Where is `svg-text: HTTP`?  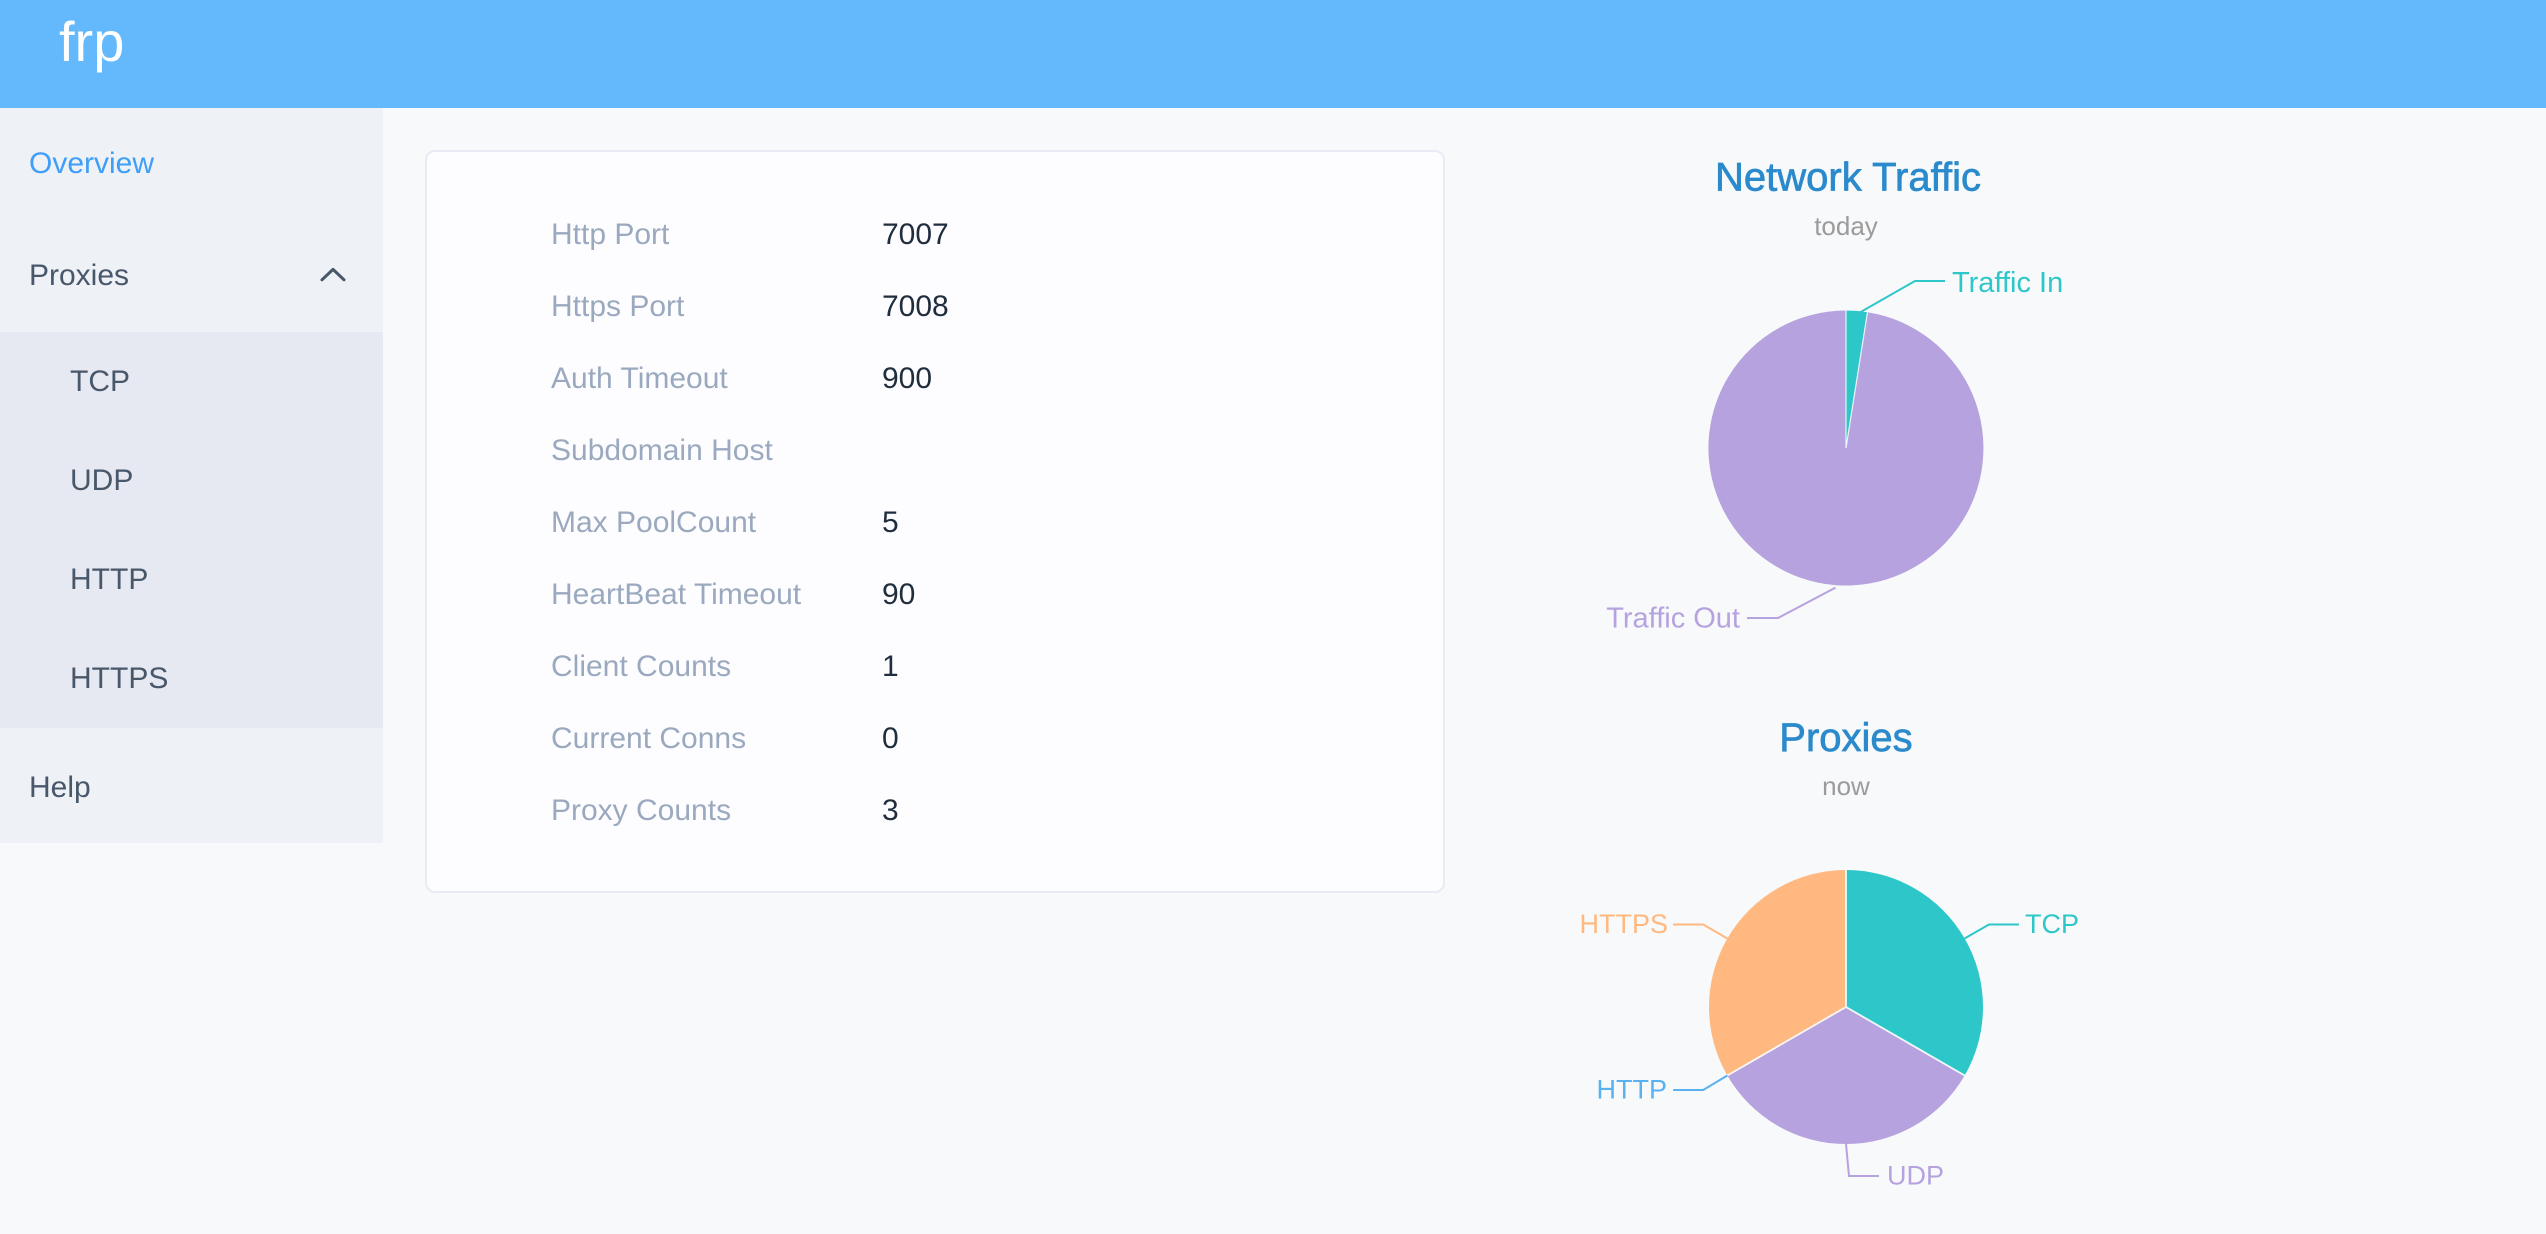 svg-text: HTTP is located at coordinates (1632, 1090).